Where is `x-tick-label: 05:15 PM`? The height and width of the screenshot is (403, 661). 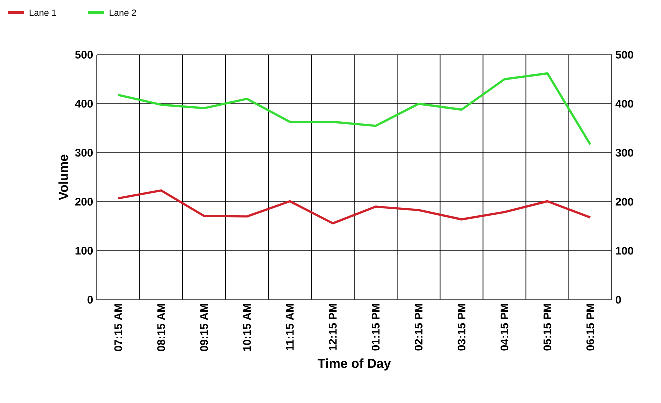 x-tick-label: 05:15 PM is located at coordinates (548, 327).